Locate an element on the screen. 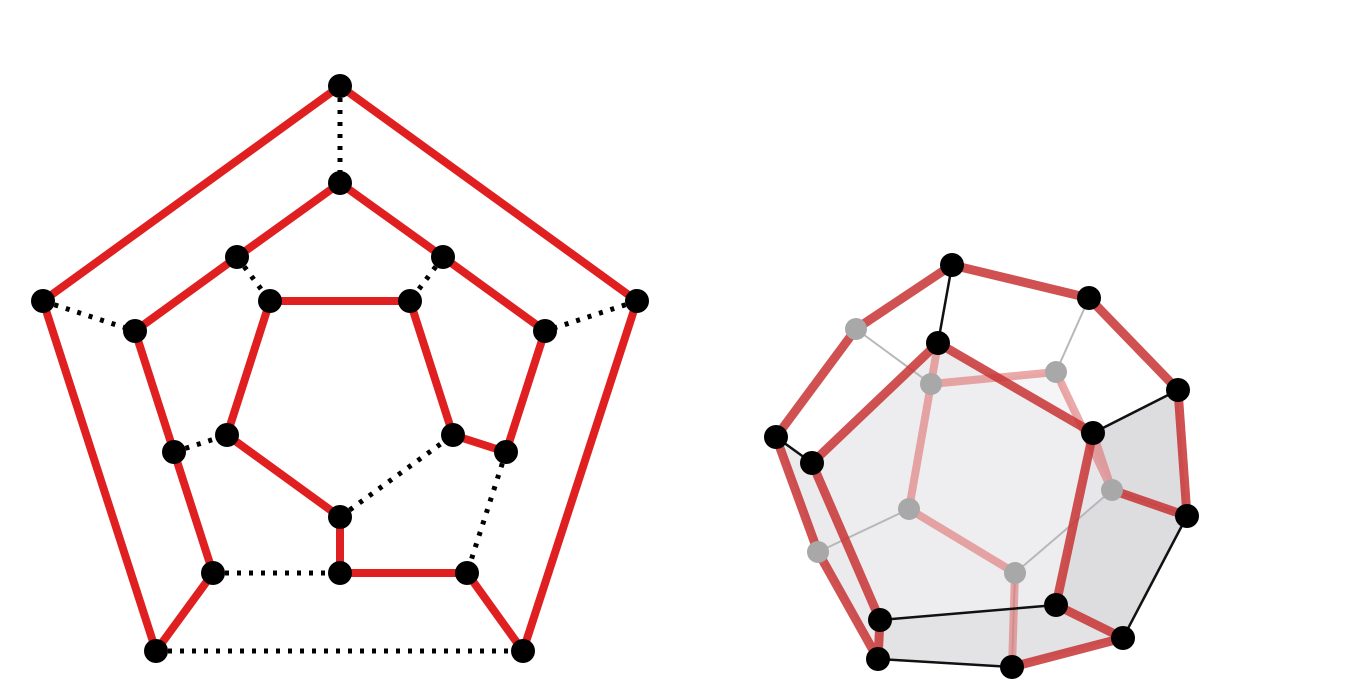  faces is located at coordinates (981, 505).